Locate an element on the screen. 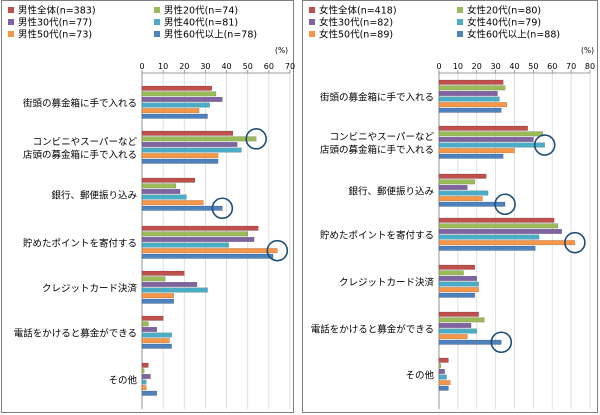 This screenshot has height=415, width=600. category-label: 街頭の募金箱に手で入れる is located at coordinates (377, 97).